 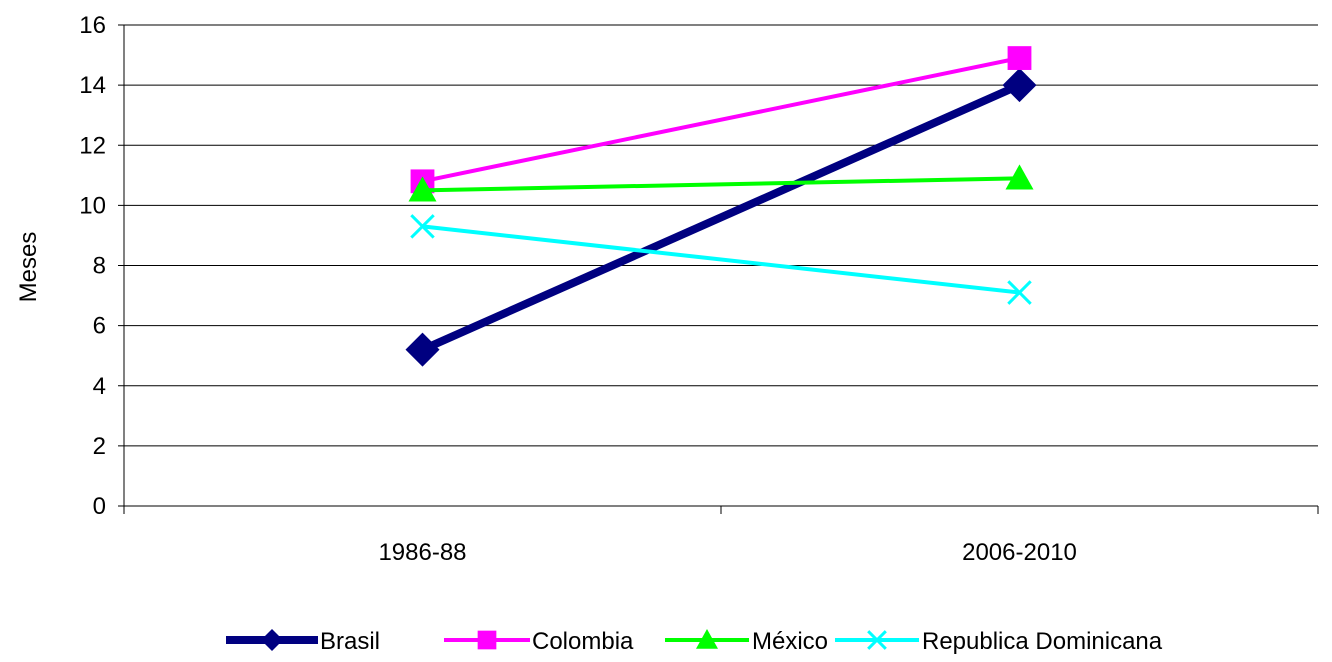 What do you see at coordinates (92, 145) in the screenshot?
I see `y-tick-label: 12` at bounding box center [92, 145].